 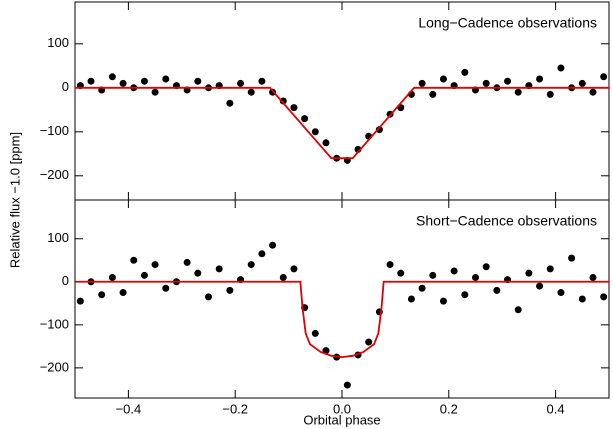 I want to click on panel-annotation: Short−Cadence observations, so click(x=506, y=221).